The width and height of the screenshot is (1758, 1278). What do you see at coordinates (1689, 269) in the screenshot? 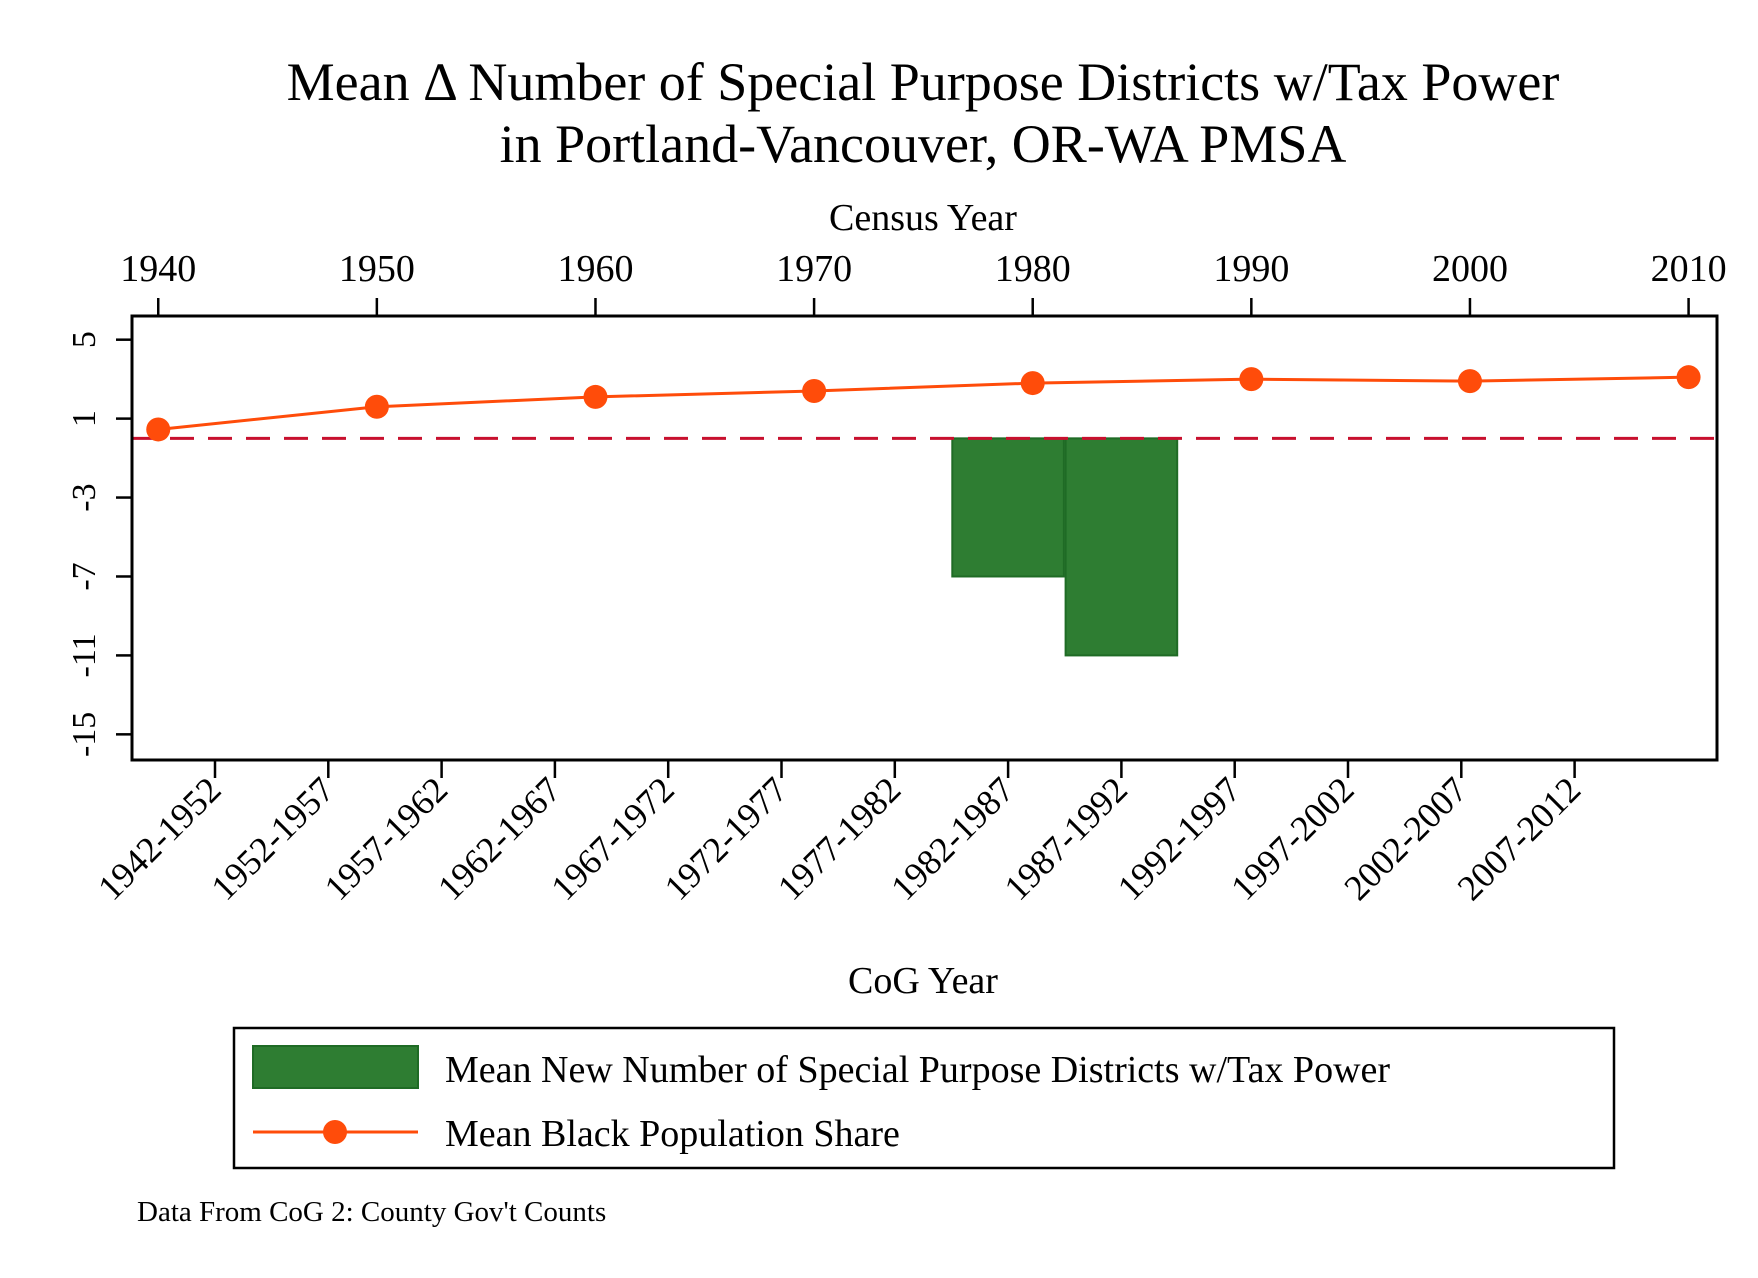
I see `top-axis-tick-label: 2010` at bounding box center [1689, 269].